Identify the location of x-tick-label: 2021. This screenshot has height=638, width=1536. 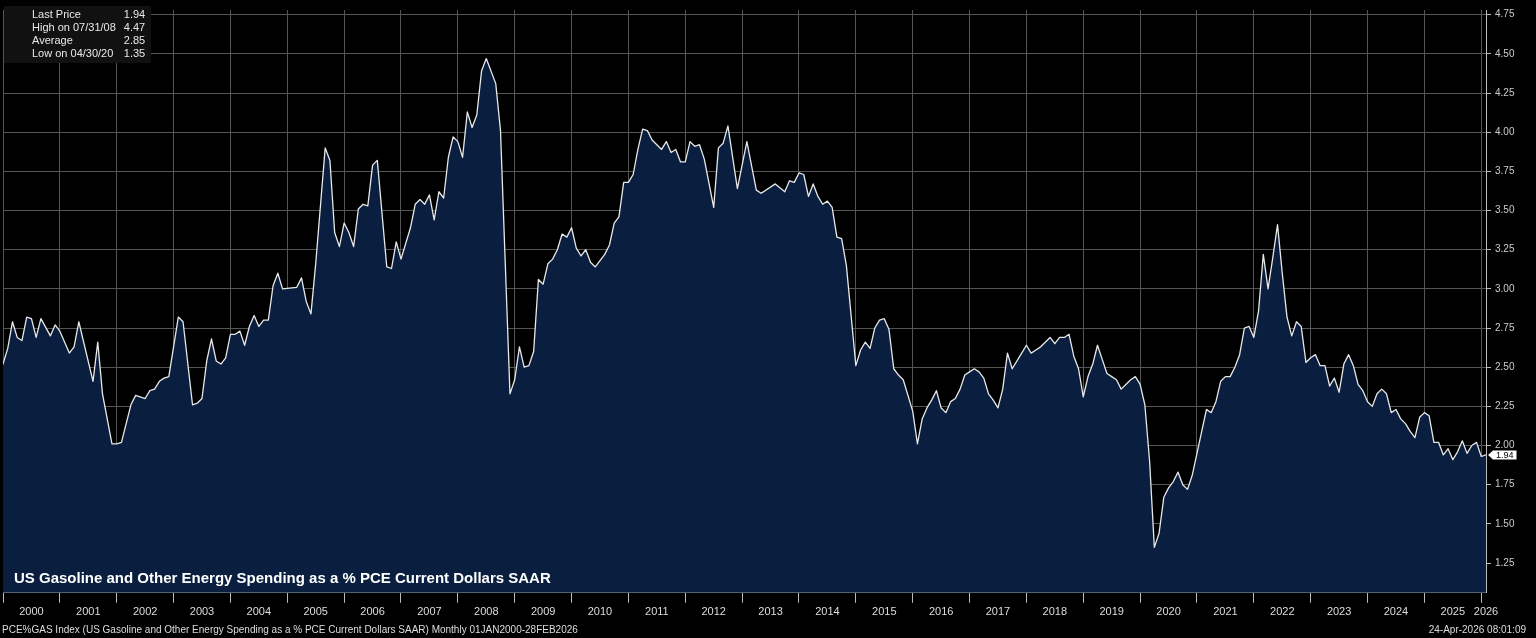
(1225, 611).